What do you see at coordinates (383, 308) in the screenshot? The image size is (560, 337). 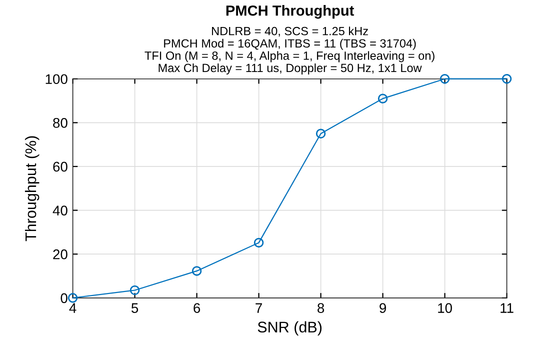 I see `x-tick-label: 9` at bounding box center [383, 308].